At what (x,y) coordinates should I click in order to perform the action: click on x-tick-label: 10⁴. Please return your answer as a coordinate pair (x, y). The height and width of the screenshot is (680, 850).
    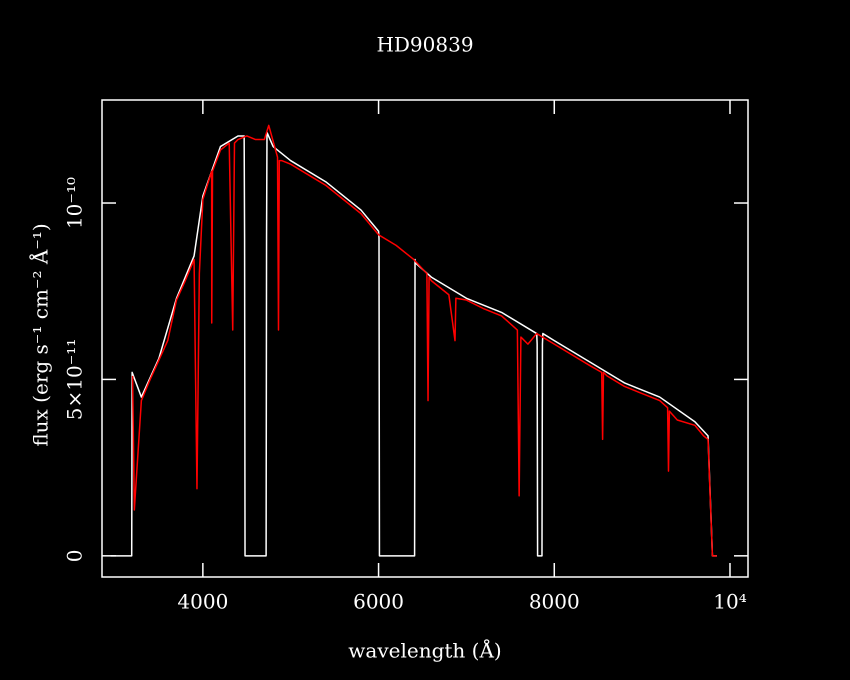
    Looking at the image, I should click on (729, 602).